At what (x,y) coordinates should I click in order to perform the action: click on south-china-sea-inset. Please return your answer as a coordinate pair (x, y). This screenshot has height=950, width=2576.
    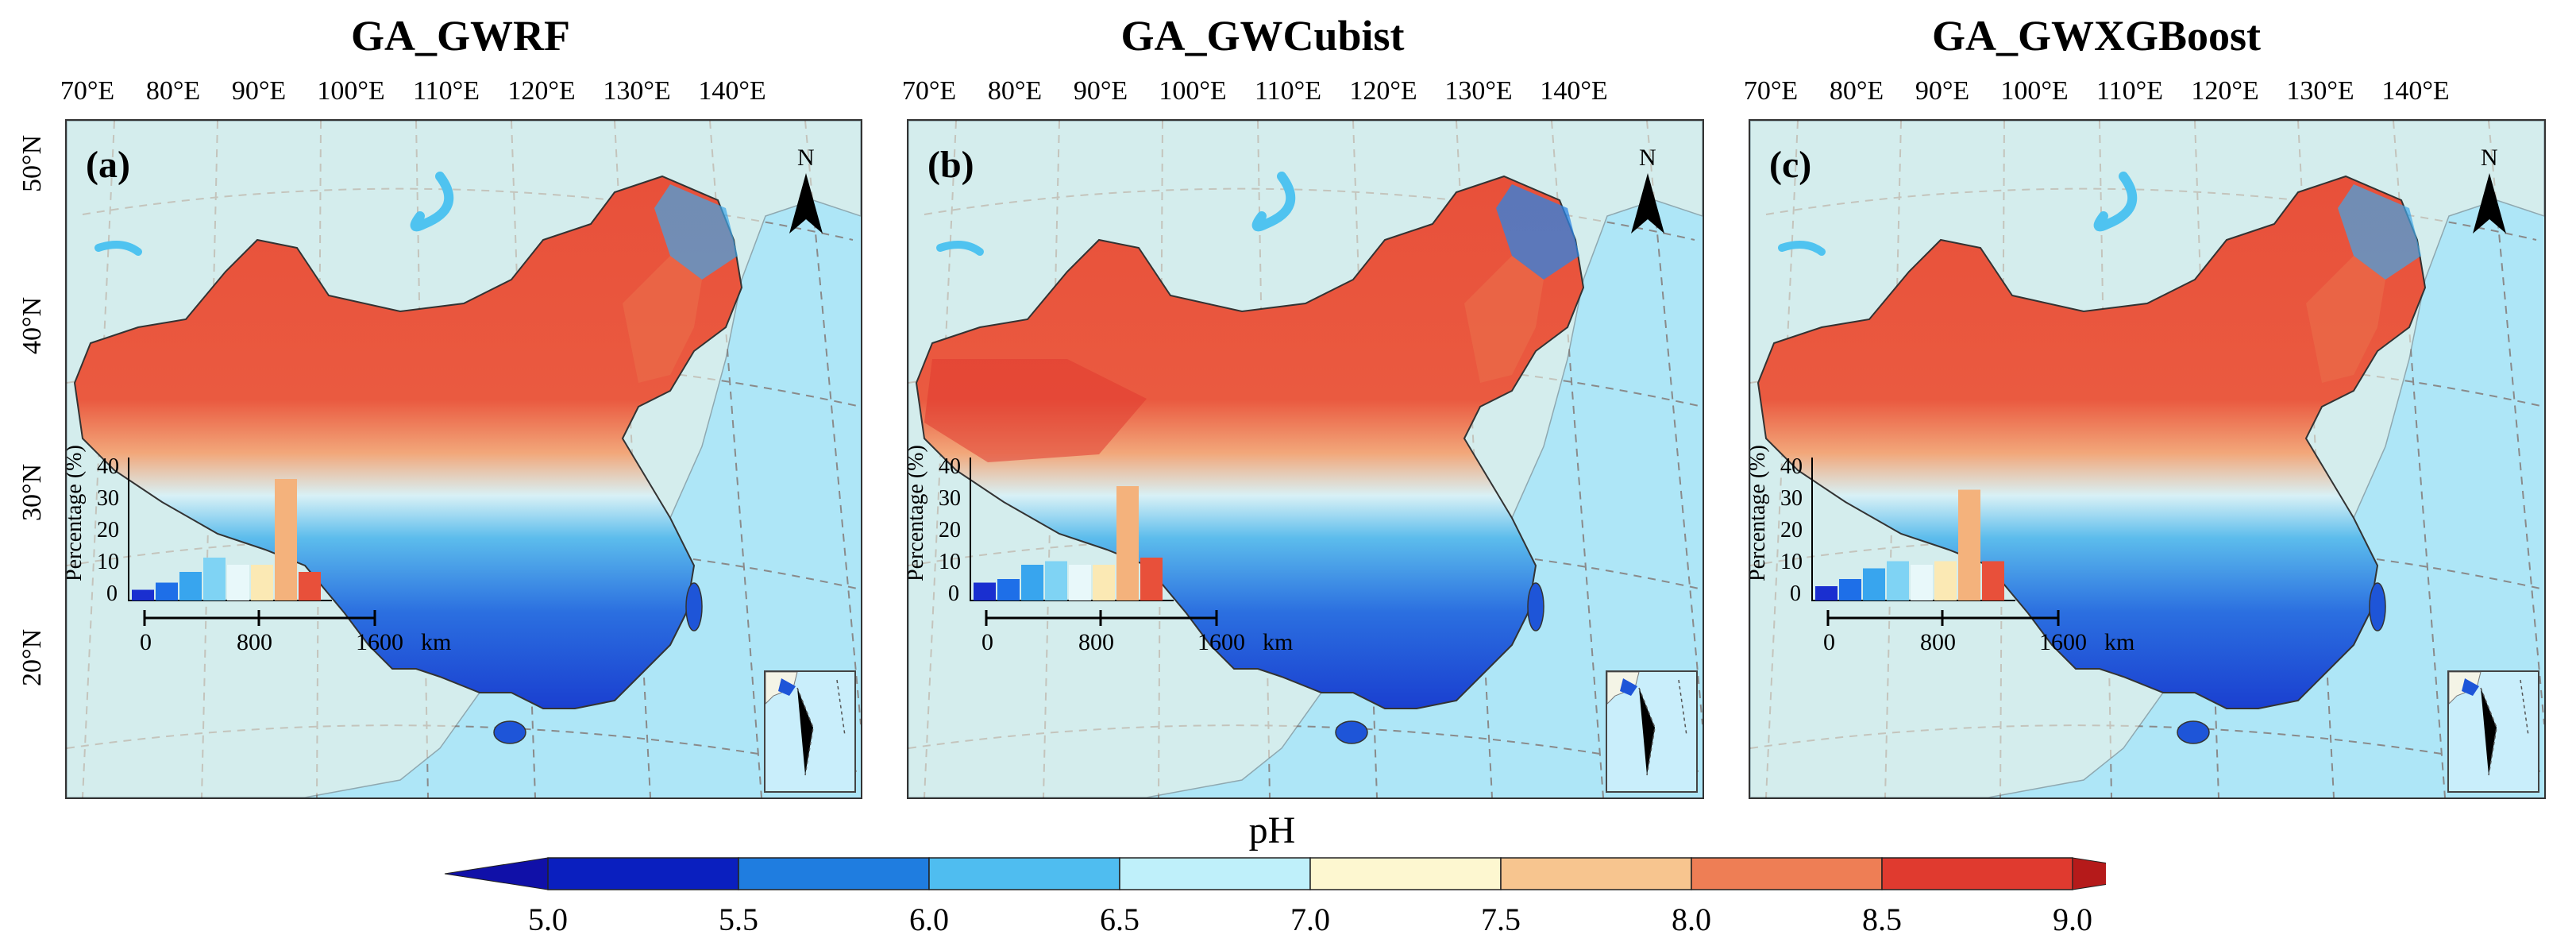
    Looking at the image, I should click on (1652, 731).